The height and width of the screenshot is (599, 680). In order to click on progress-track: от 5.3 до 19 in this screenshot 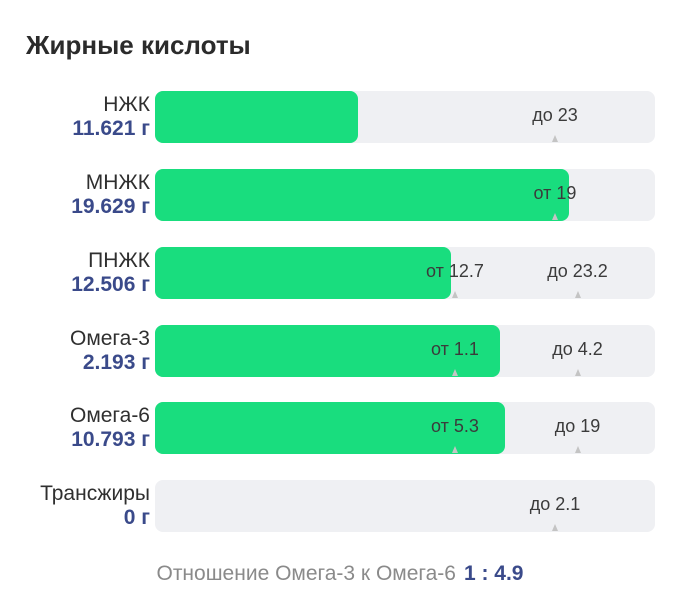, I will do `click(405, 428)`.